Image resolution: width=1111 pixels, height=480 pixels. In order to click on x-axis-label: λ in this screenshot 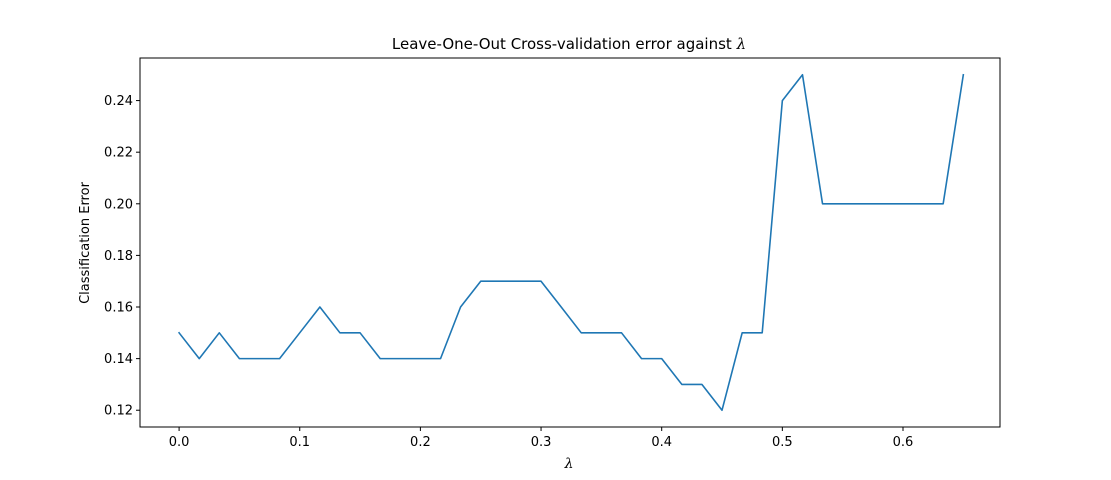, I will do `click(569, 464)`.